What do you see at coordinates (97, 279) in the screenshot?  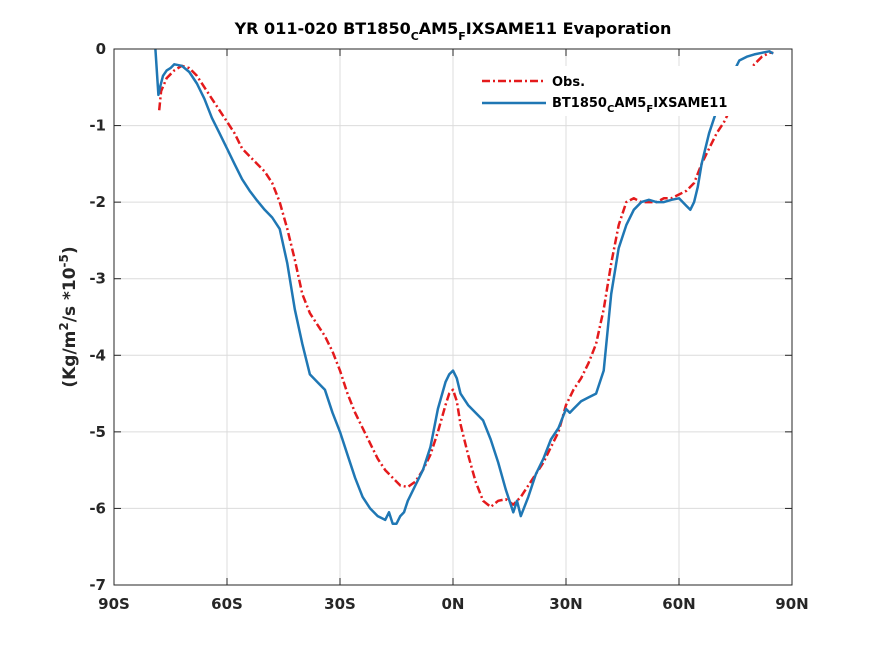 I see `y-tick-label: -3` at bounding box center [97, 279].